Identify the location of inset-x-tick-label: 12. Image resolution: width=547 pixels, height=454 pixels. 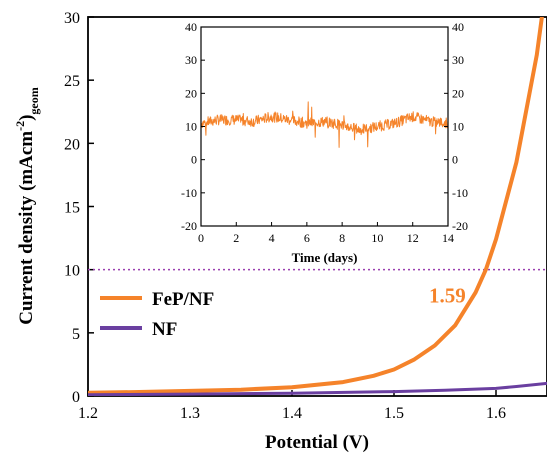
(413, 238).